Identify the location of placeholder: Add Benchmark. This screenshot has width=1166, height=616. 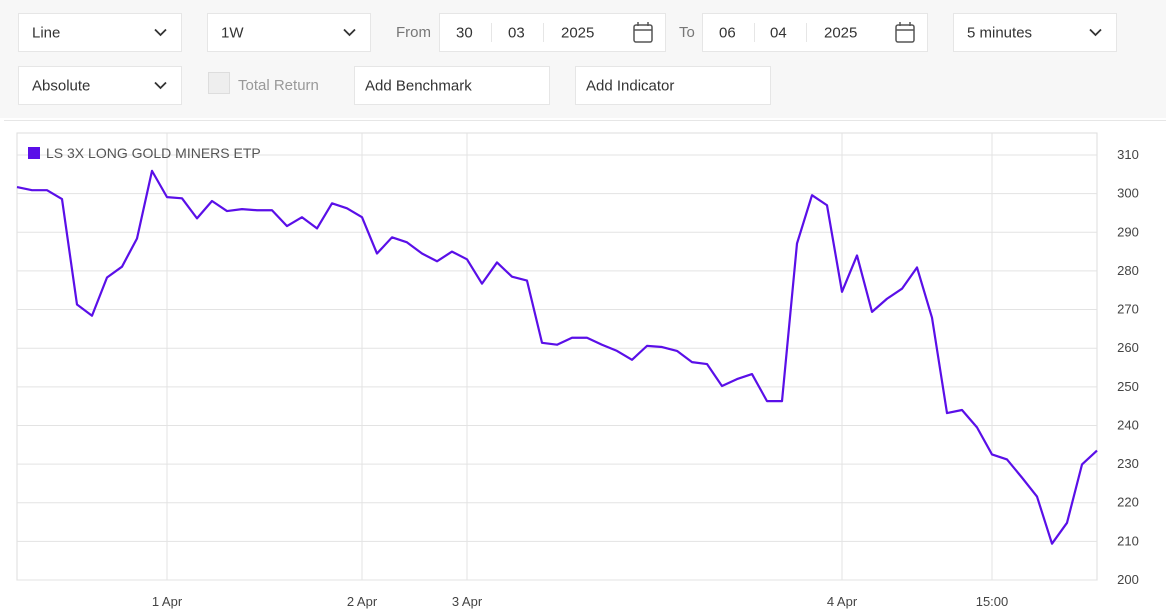
(418, 85).